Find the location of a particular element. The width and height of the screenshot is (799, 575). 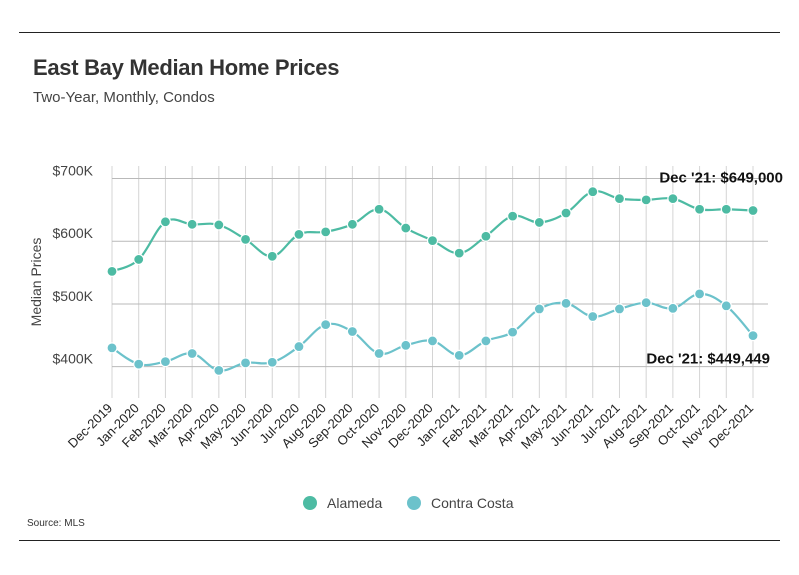

series-contra-costa is located at coordinates (432, 332).